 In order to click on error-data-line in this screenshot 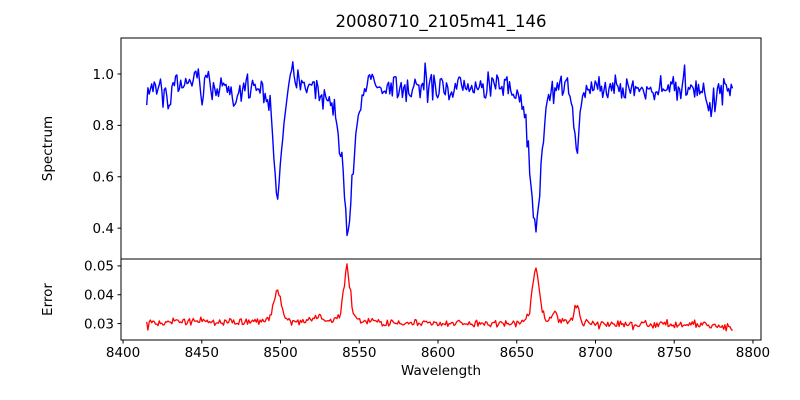, I will do `click(439, 297)`.